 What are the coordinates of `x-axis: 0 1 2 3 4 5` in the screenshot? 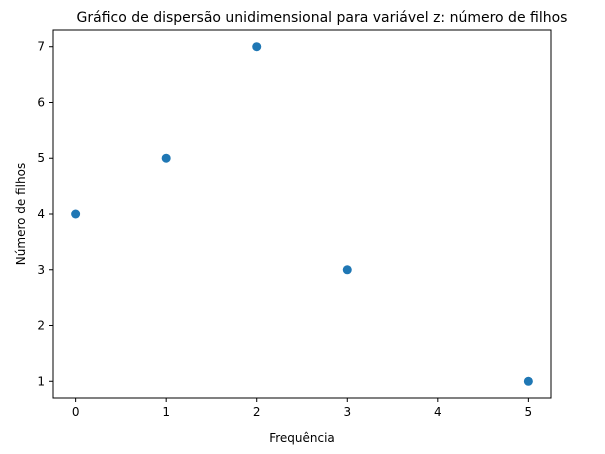 It's located at (302, 408).